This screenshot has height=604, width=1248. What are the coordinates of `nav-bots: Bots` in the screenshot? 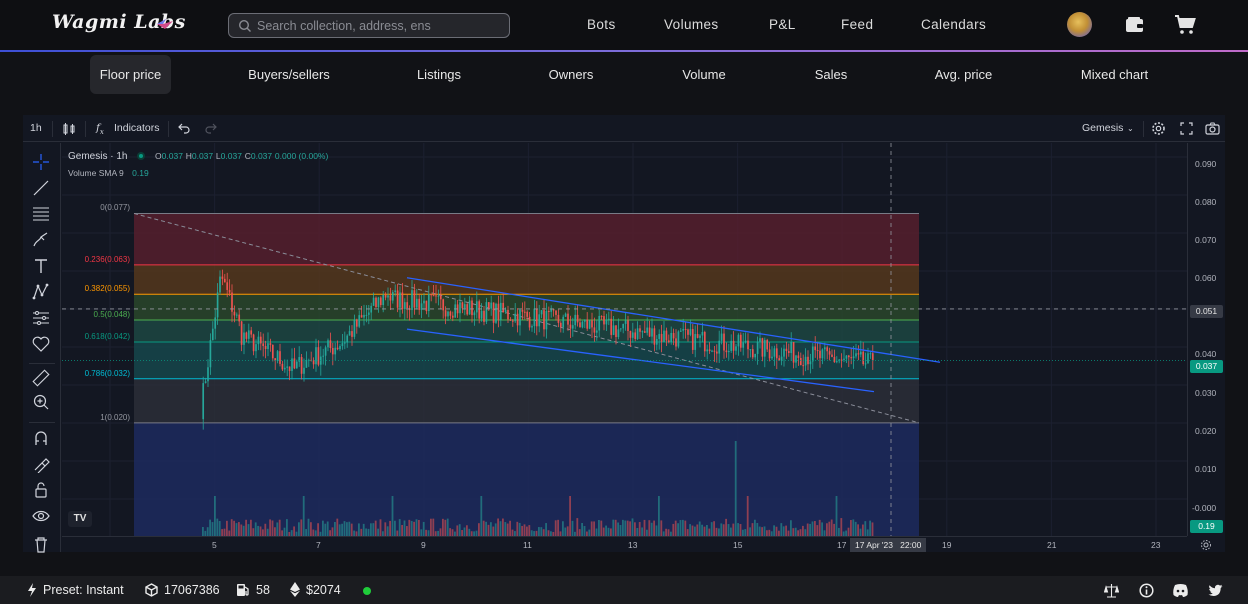 It's located at (601, 24).